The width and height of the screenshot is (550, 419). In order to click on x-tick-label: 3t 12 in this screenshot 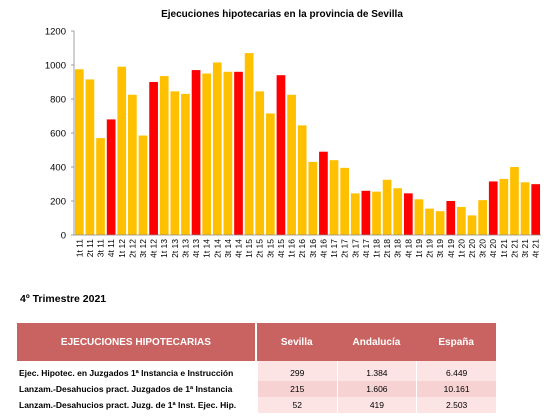, I will do `click(143, 248)`.